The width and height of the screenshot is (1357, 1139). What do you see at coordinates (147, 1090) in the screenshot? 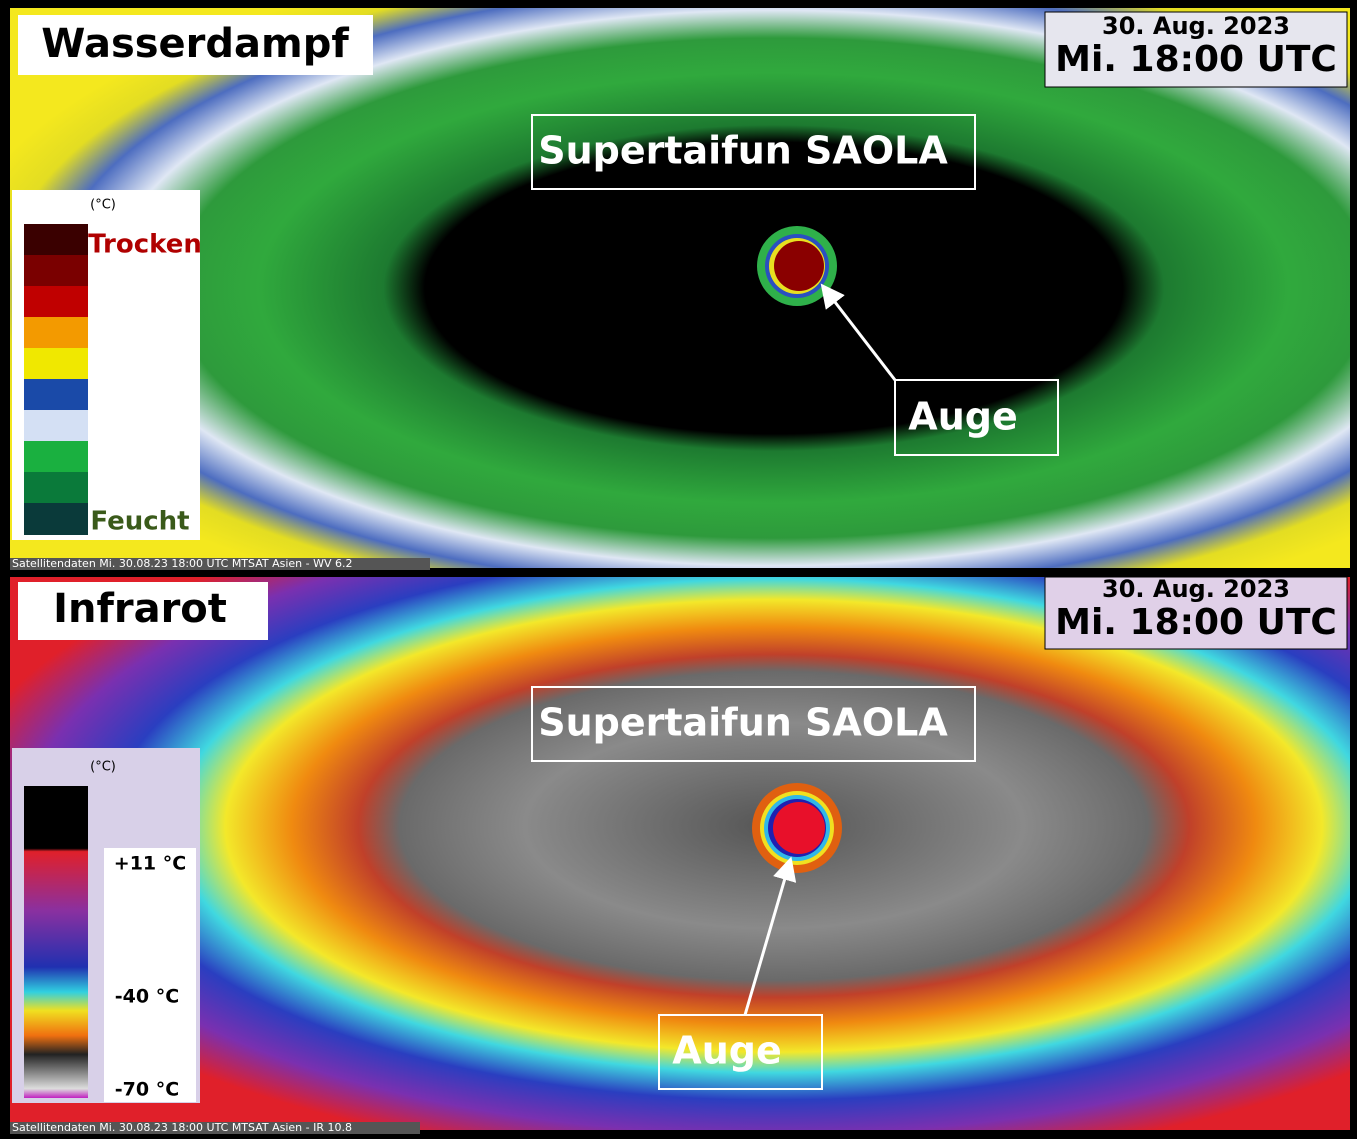
I see `legend-label: -70 °C` at bounding box center [147, 1090].